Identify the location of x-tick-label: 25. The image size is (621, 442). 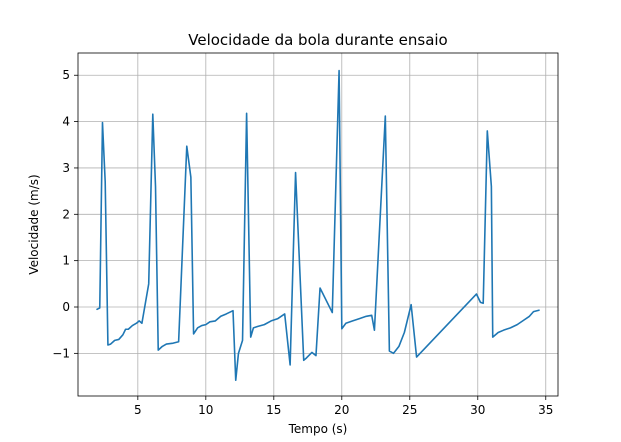
(409, 410).